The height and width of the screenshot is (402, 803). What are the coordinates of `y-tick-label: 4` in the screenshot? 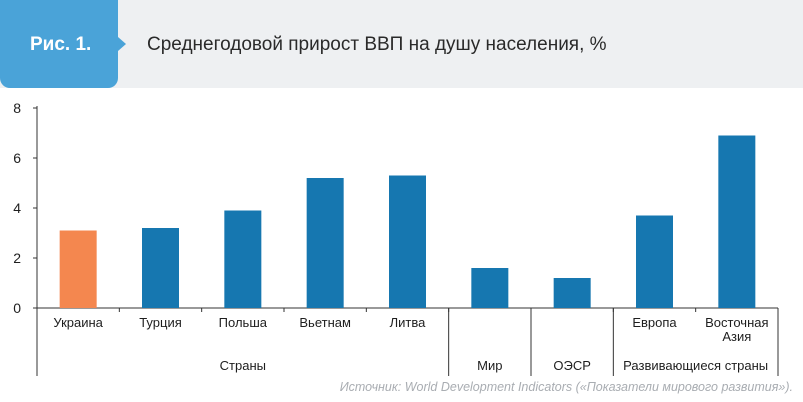 It's located at (17, 208).